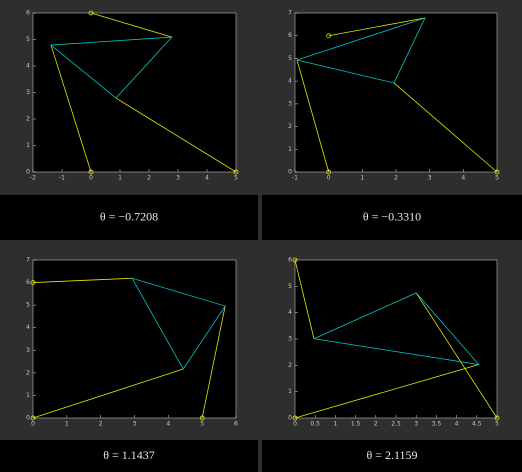  What do you see at coordinates (396, 424) in the screenshot?
I see `x-tick-label: 2.5` at bounding box center [396, 424].